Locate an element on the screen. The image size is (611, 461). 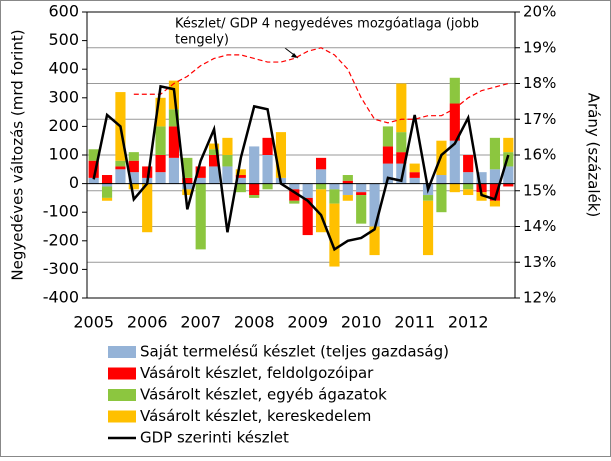
x-tick-label: 2012 is located at coordinates (468, 322).